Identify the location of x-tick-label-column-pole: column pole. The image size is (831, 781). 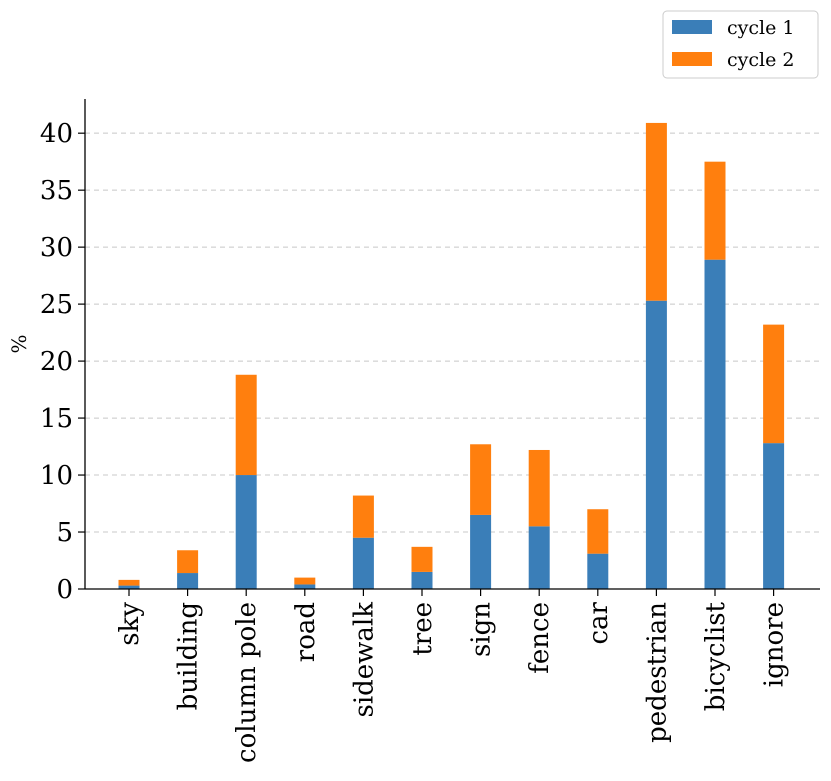
(247, 682).